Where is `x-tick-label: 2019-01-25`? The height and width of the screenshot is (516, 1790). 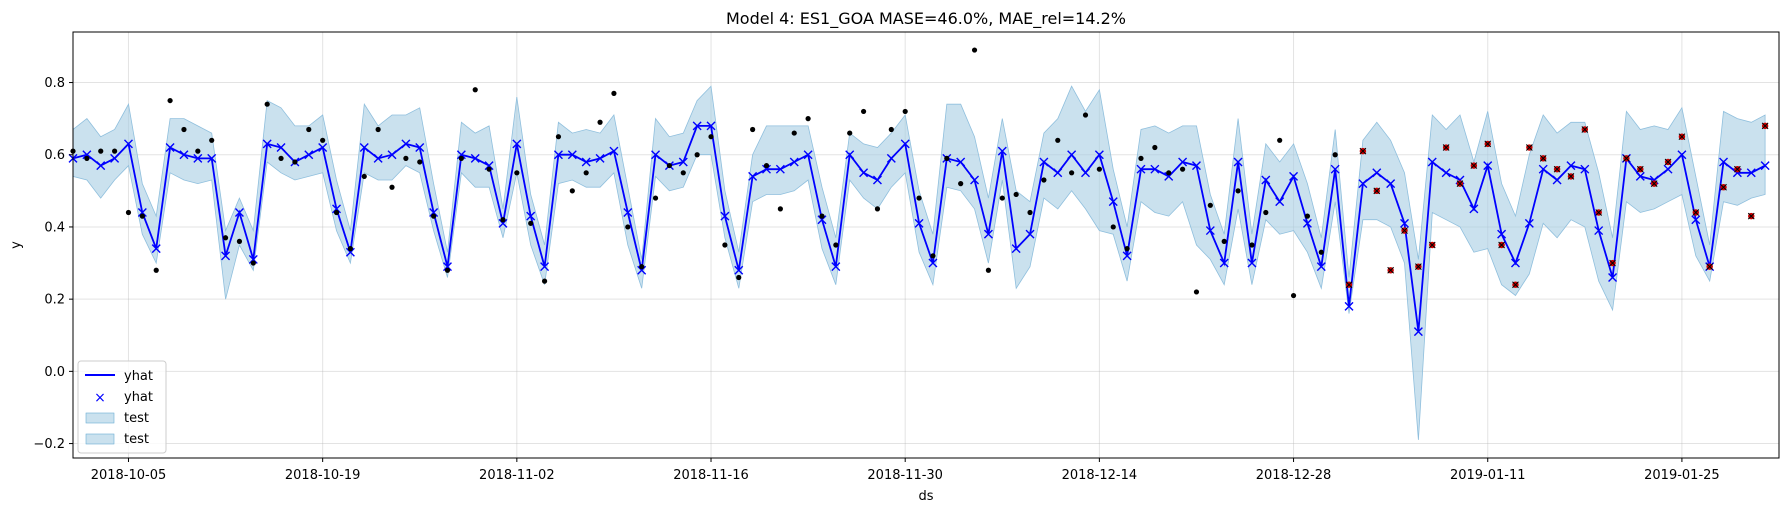
x-tick-label: 2019-01-25 is located at coordinates (1682, 475).